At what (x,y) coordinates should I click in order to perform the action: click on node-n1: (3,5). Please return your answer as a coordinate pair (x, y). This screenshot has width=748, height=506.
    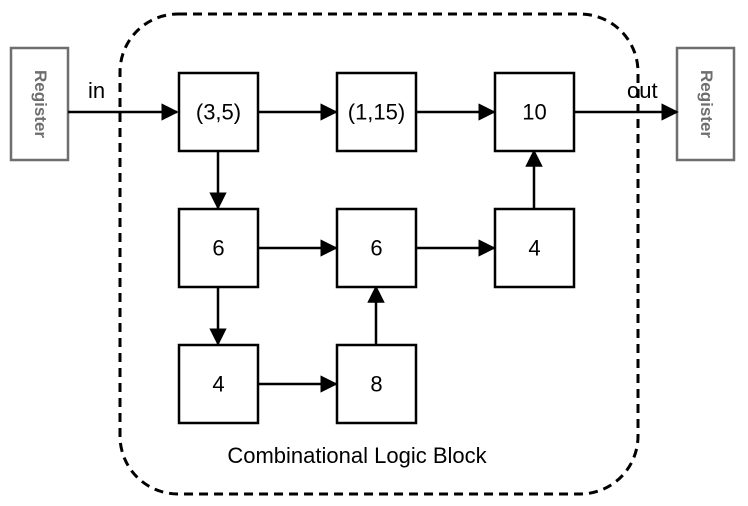
    Looking at the image, I should click on (218, 112).